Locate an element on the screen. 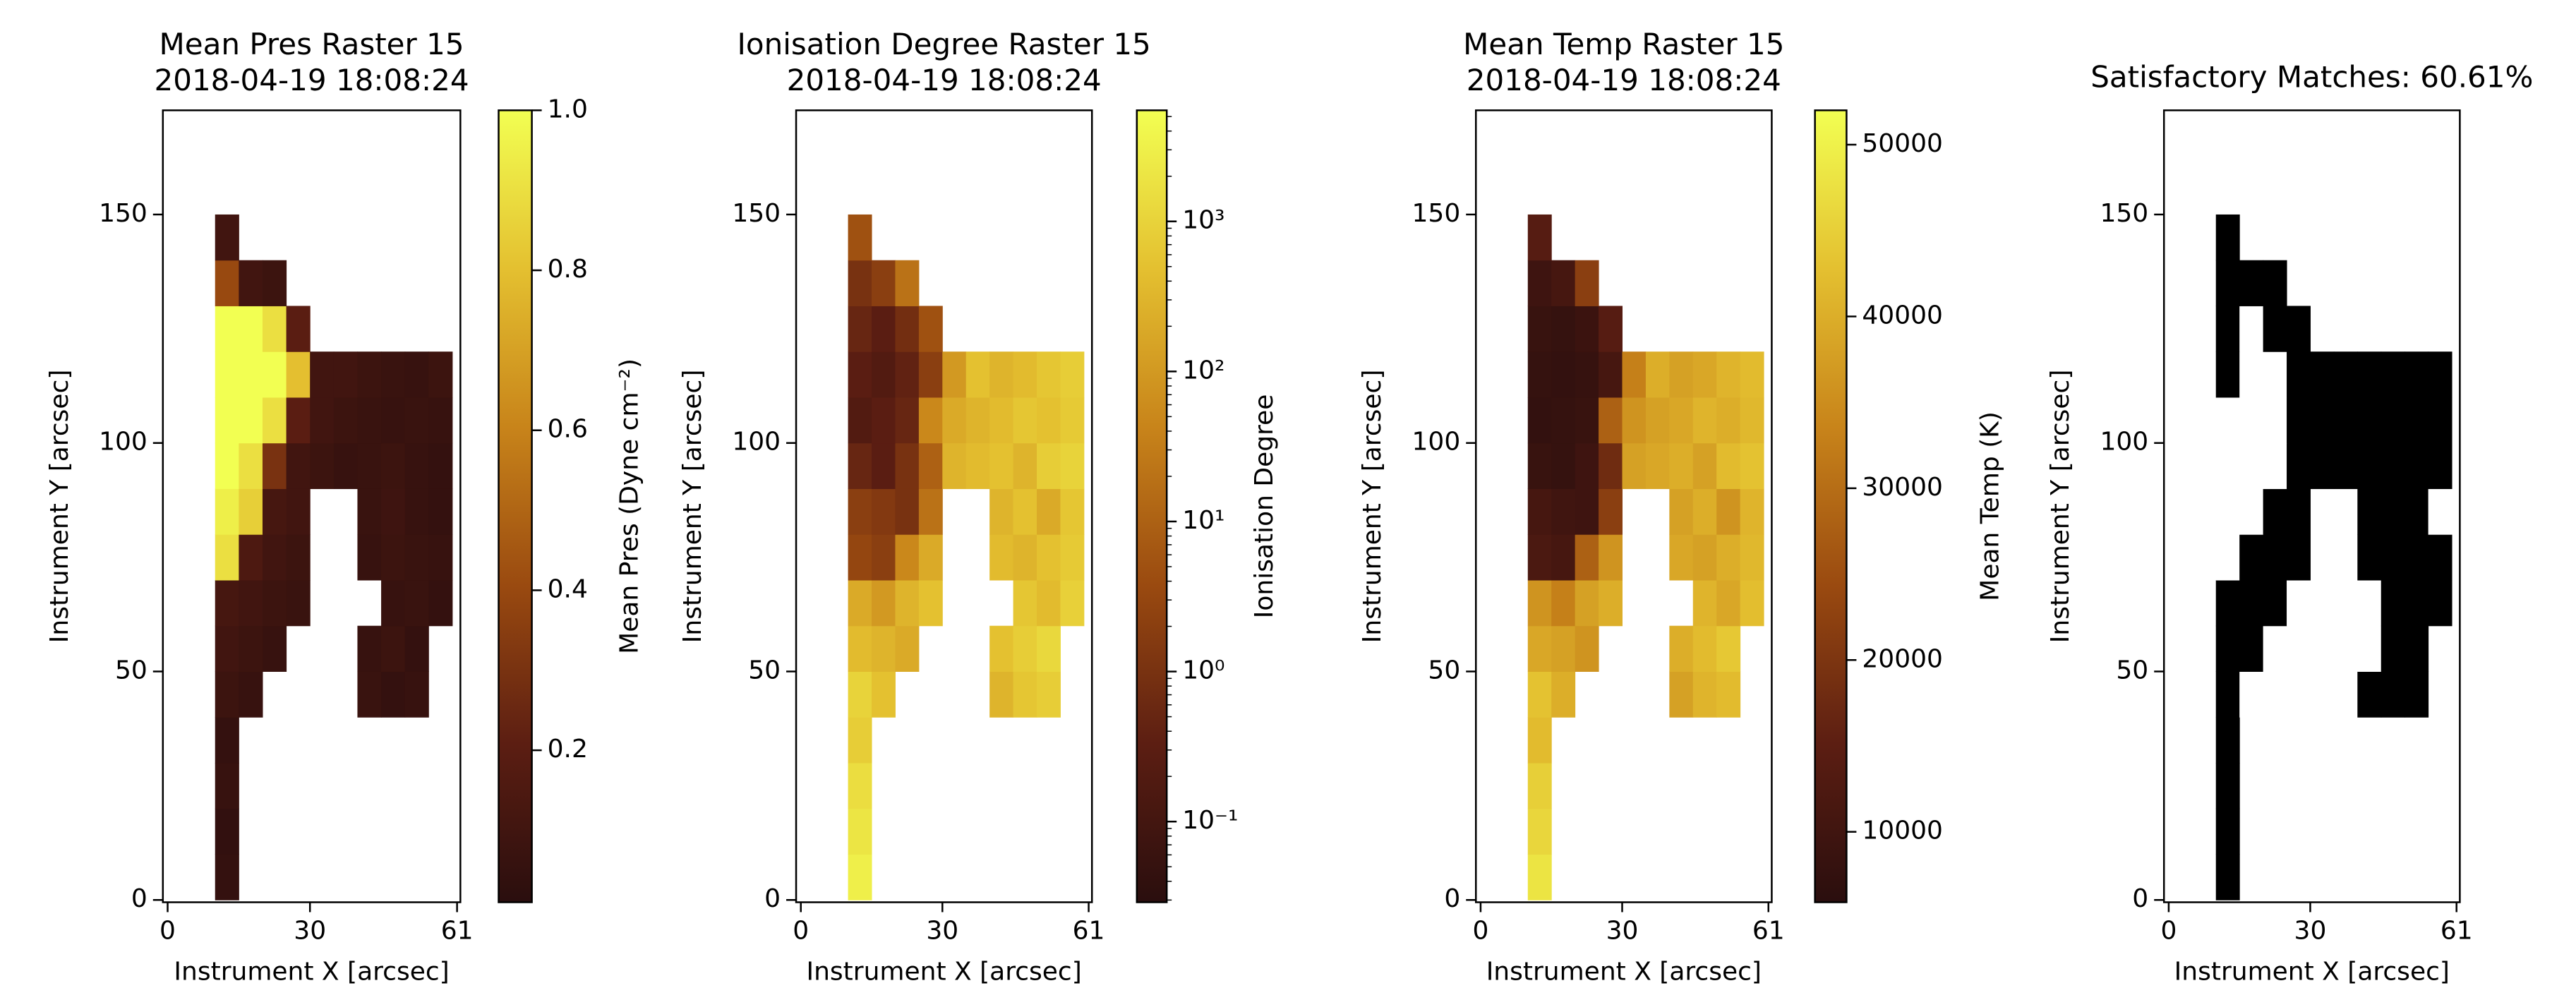 This screenshot has width=2576, height=988. colorbar-tick-label: 0.4 is located at coordinates (568, 588).